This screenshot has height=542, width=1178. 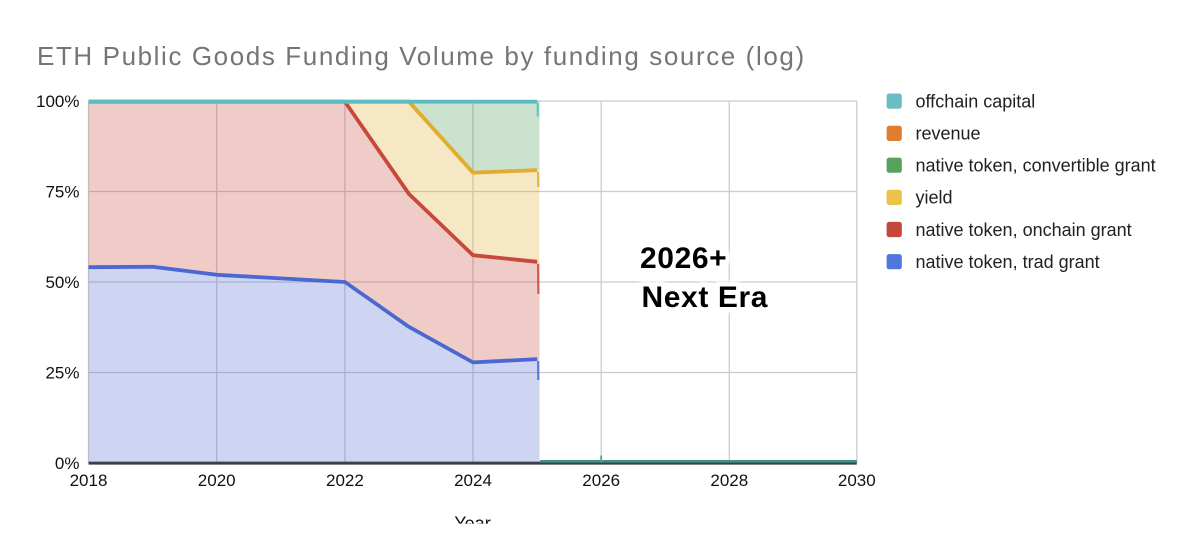 I want to click on svg-text: 2028, so click(x=729, y=480).